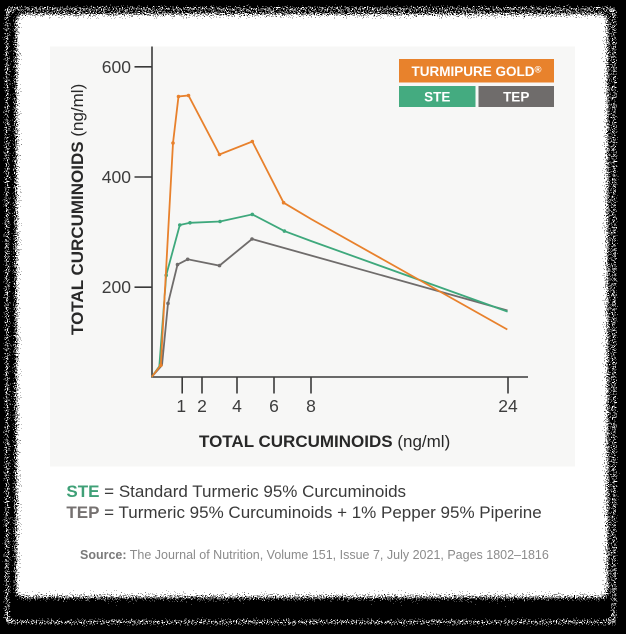 The height and width of the screenshot is (634, 626). Describe the element at coordinates (437, 97) in the screenshot. I see `svg-text: STE` at that location.